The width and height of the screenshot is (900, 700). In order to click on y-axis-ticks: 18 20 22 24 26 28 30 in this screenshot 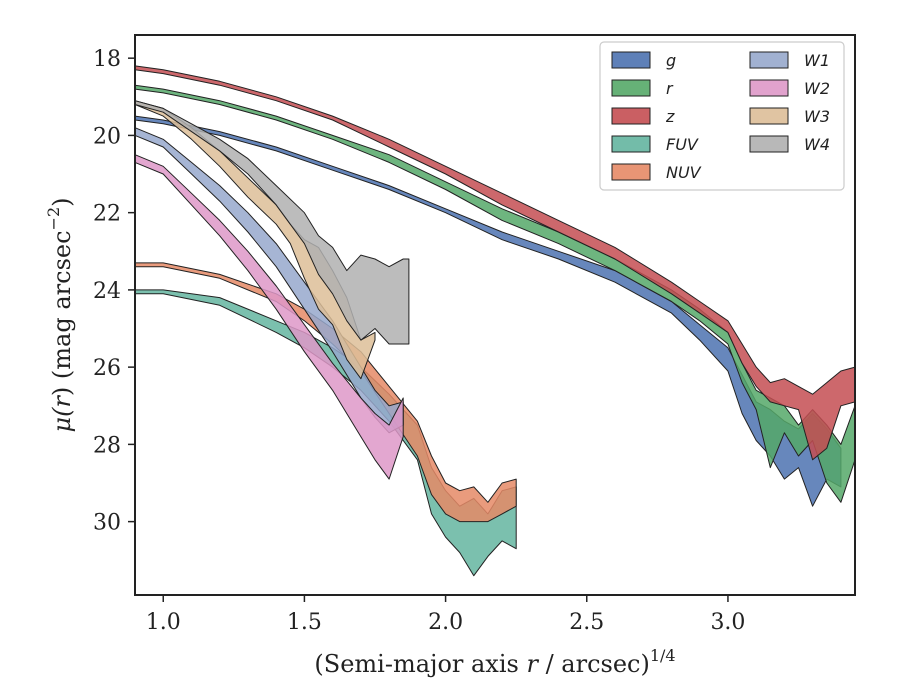, I will do `click(114, 291)`.